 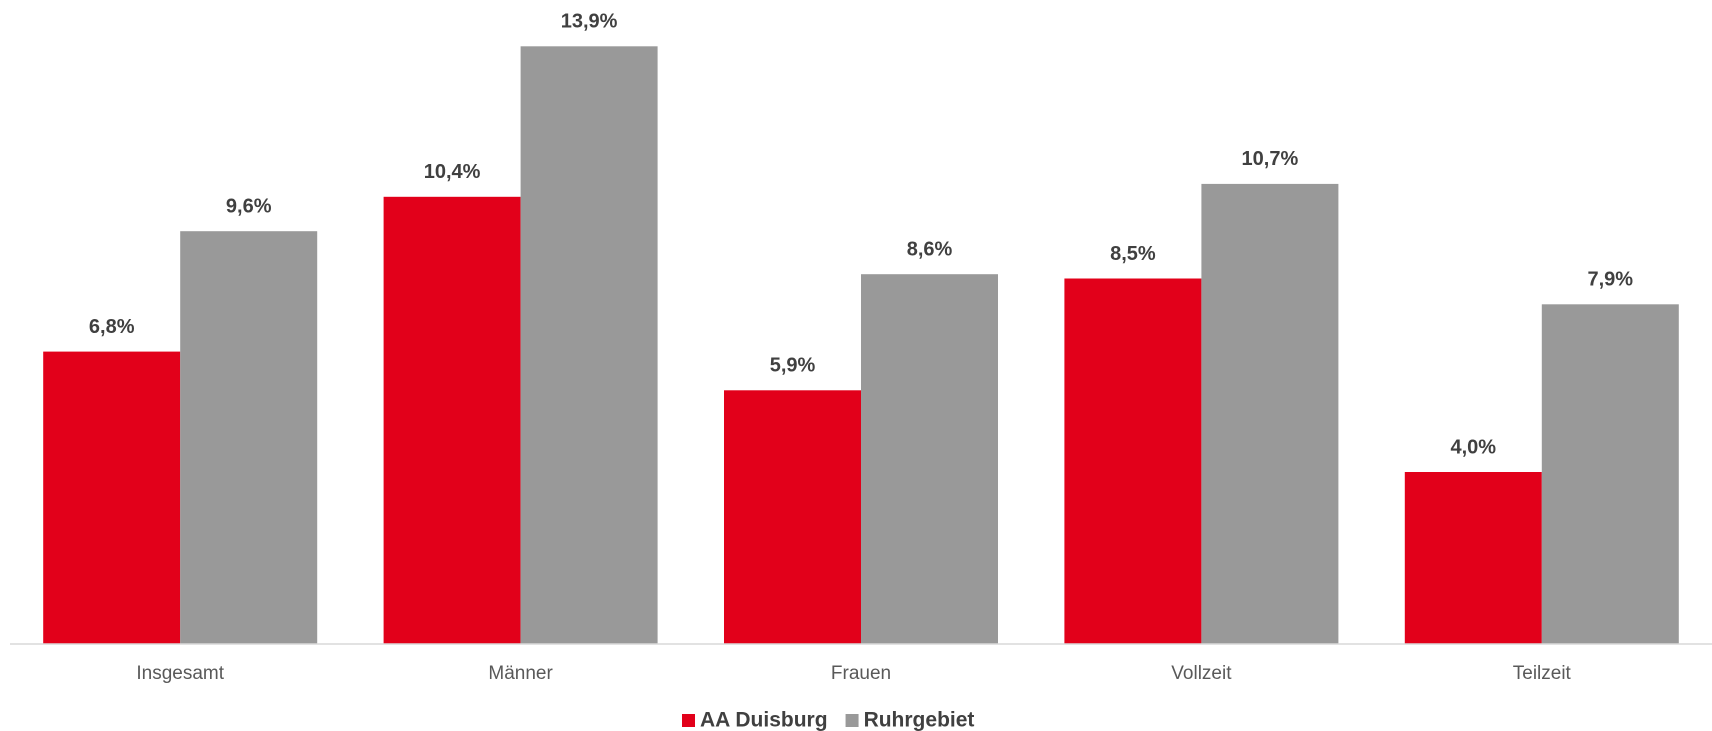 What do you see at coordinates (1133, 254) in the screenshot?
I see `data-label: 8,5%` at bounding box center [1133, 254].